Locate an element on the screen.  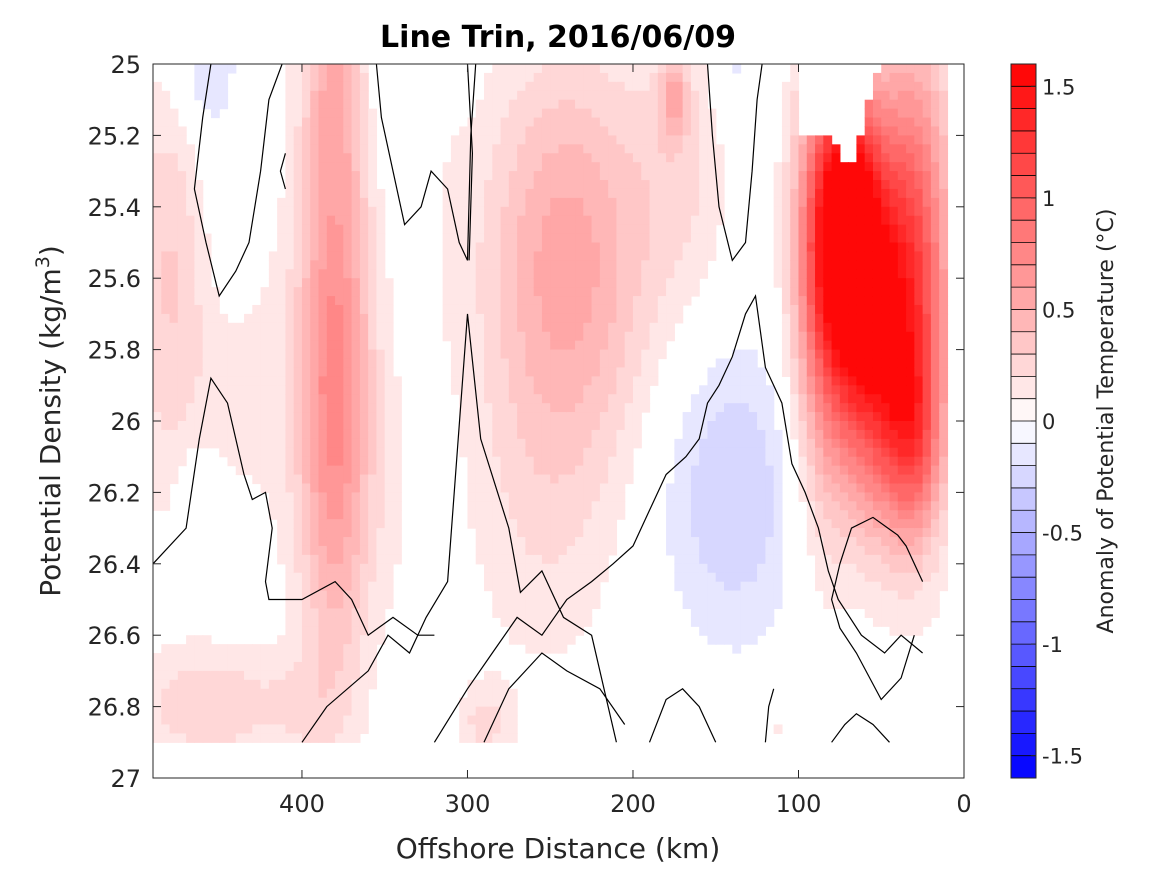
x-tick-label: 100 is located at coordinates (799, 804).